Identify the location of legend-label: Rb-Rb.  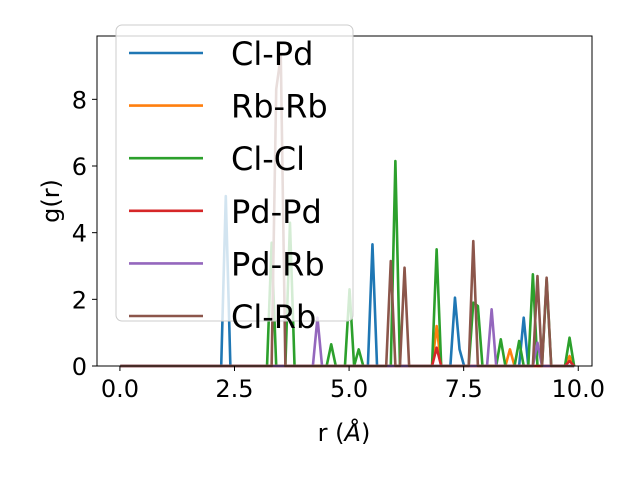
(279, 107).